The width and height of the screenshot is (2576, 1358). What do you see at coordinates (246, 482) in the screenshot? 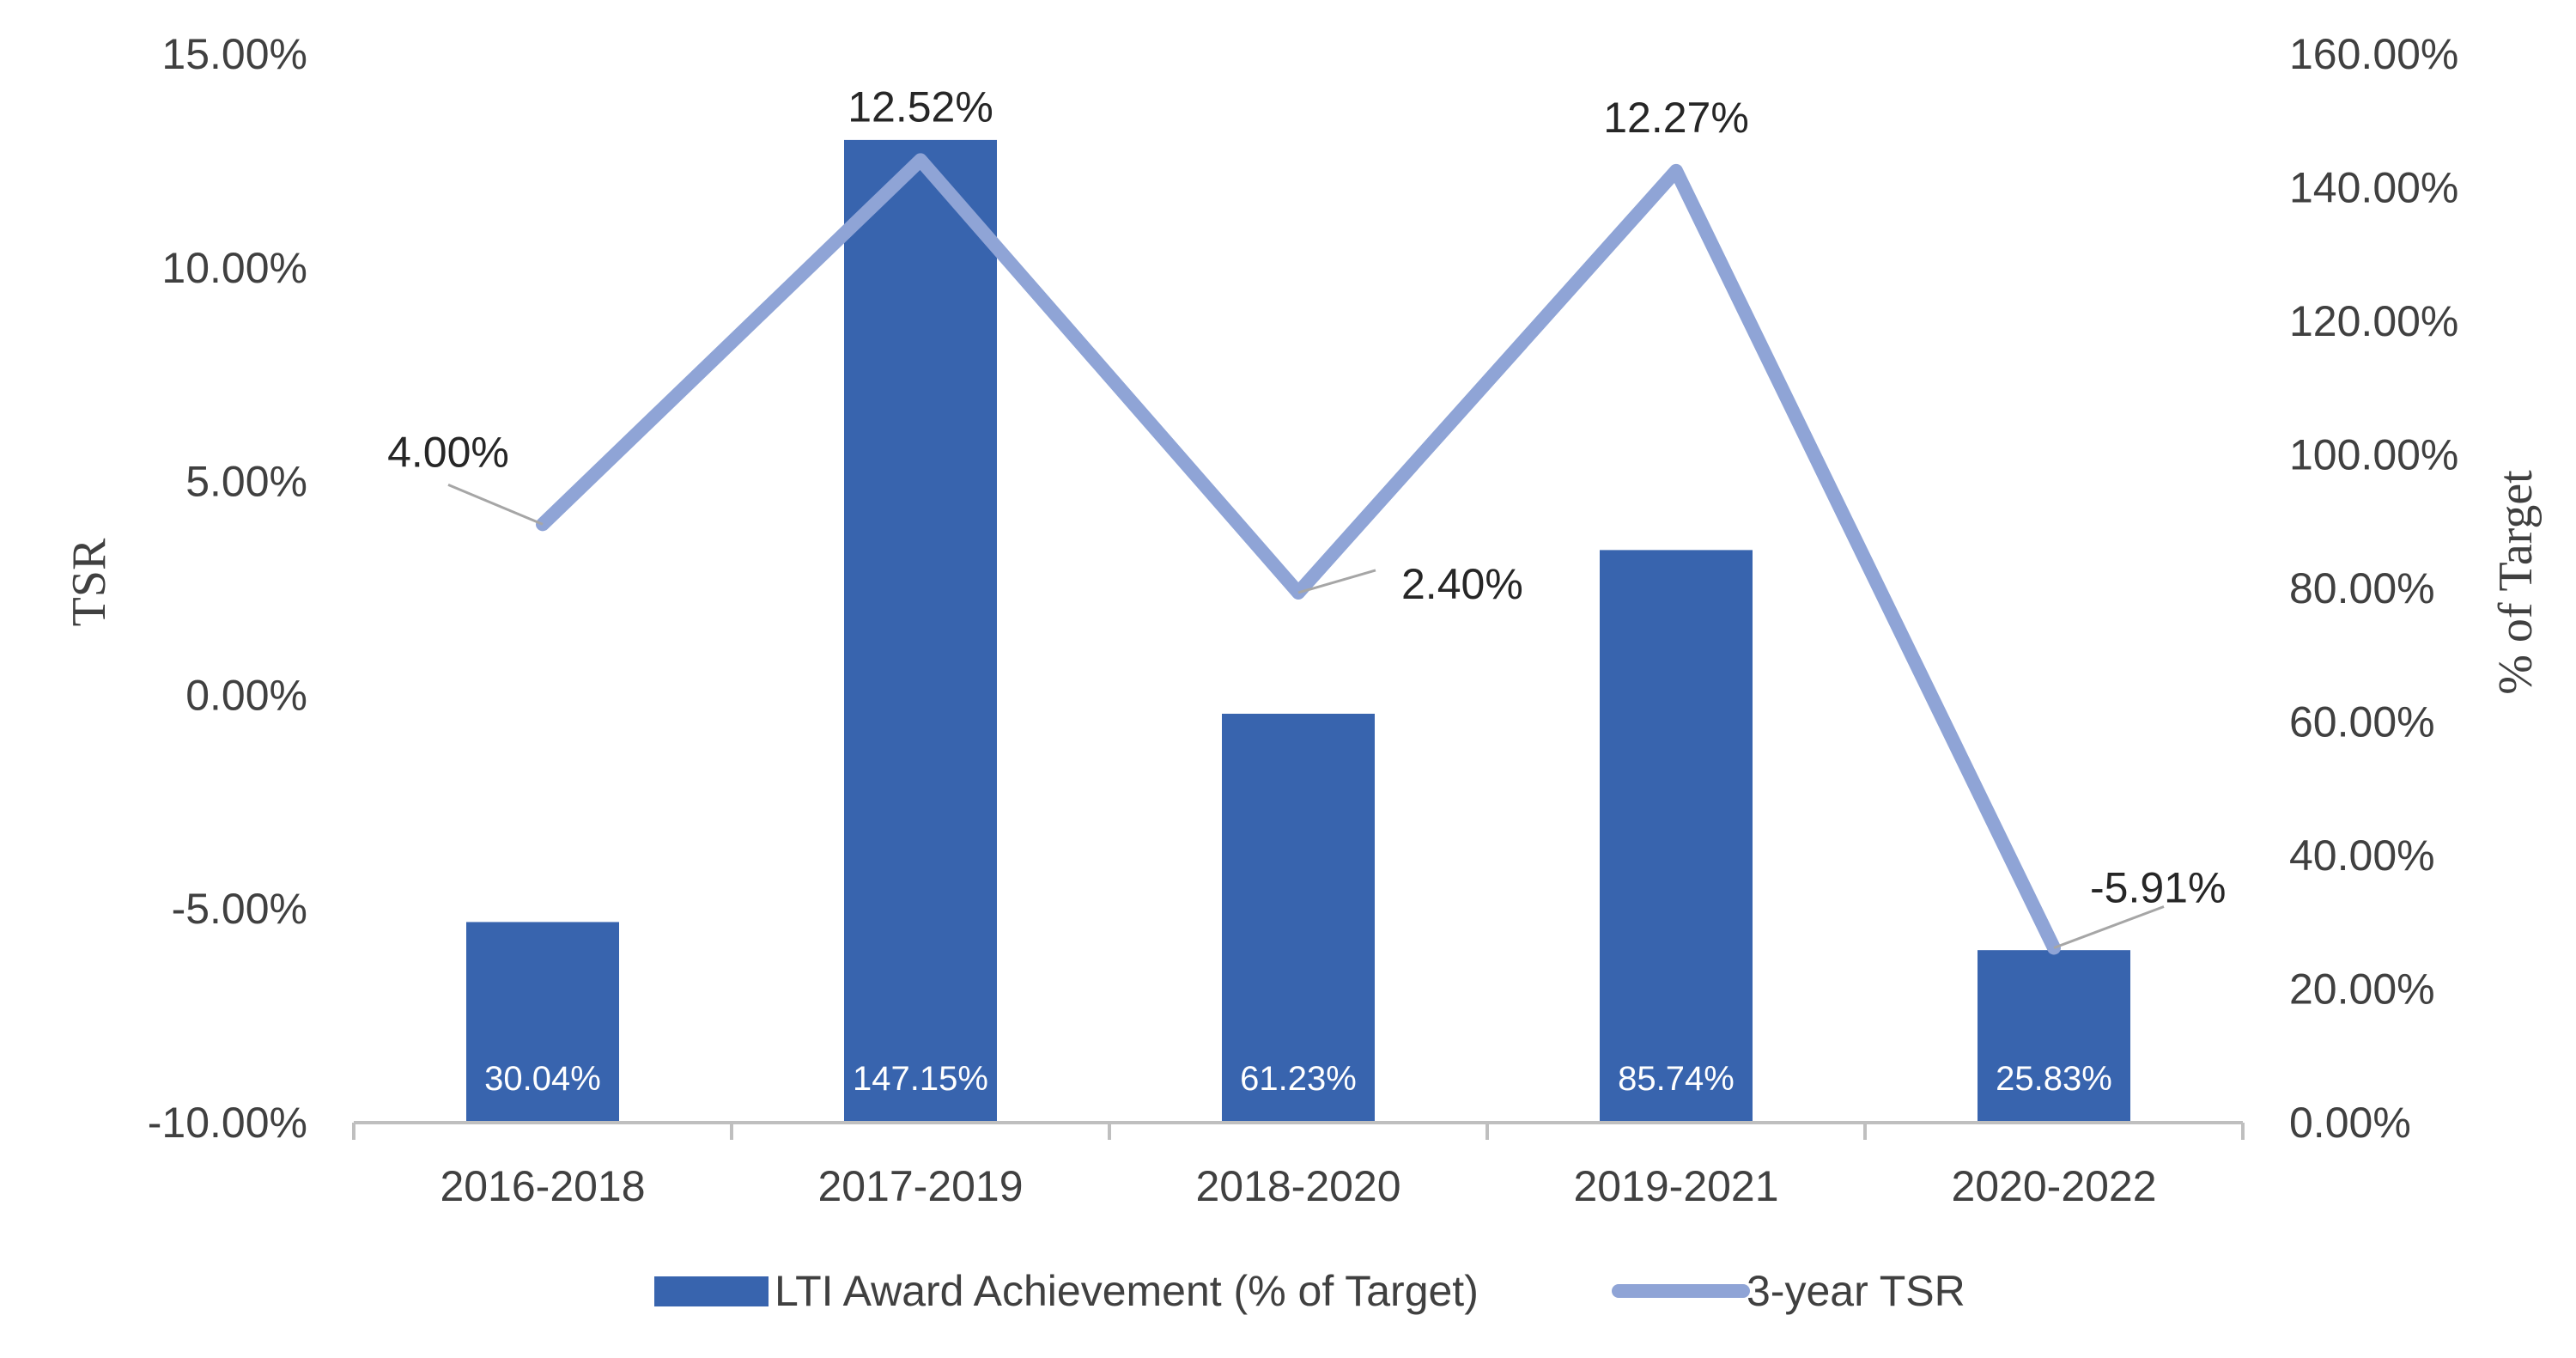
I see `left-tick-label: 5.00%` at bounding box center [246, 482].